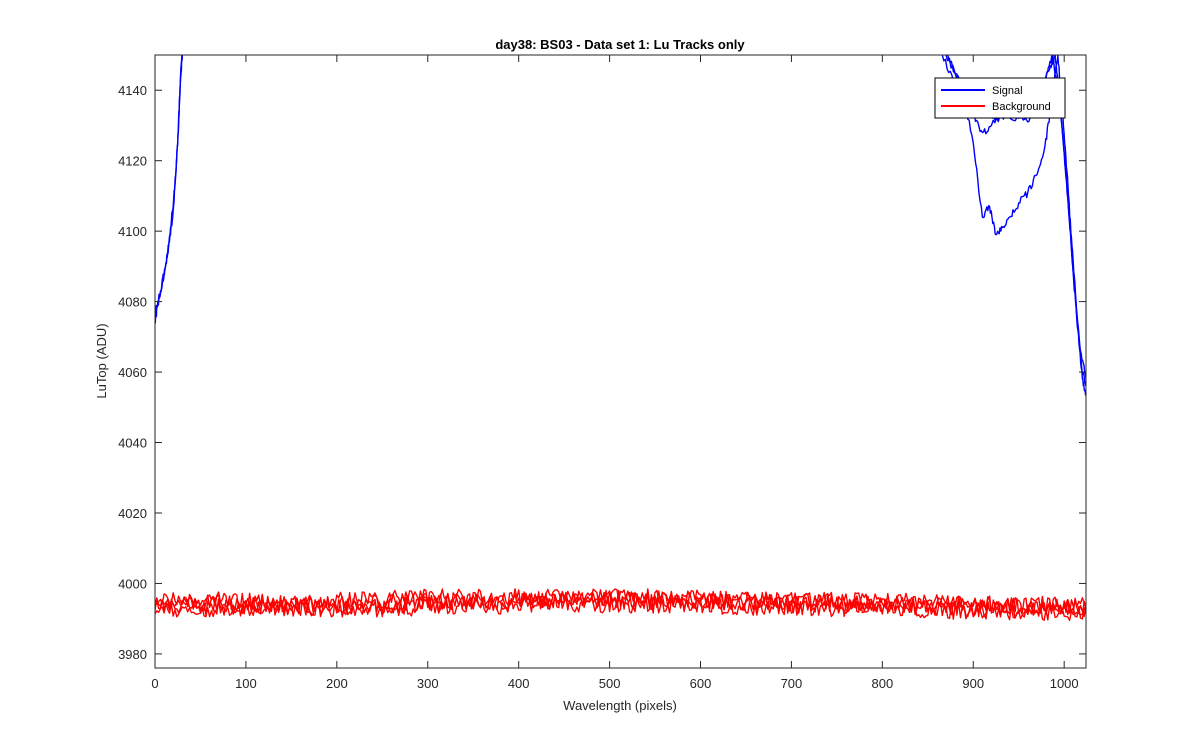 This screenshot has width=1200, height=750. I want to click on x-tick-label: 0, so click(154, 683).